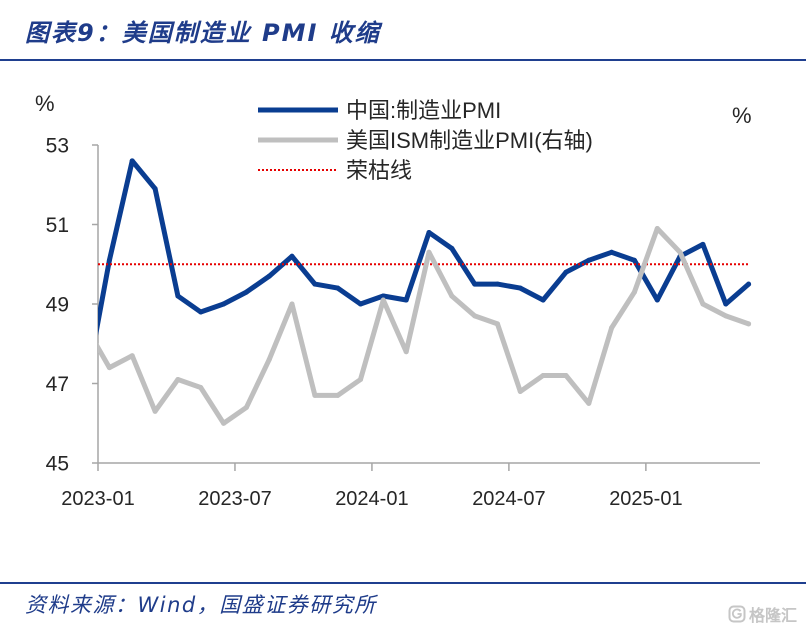 Image resolution: width=806 pixels, height=632 pixels. I want to click on x-tick-label: 2023-01, so click(97, 499).